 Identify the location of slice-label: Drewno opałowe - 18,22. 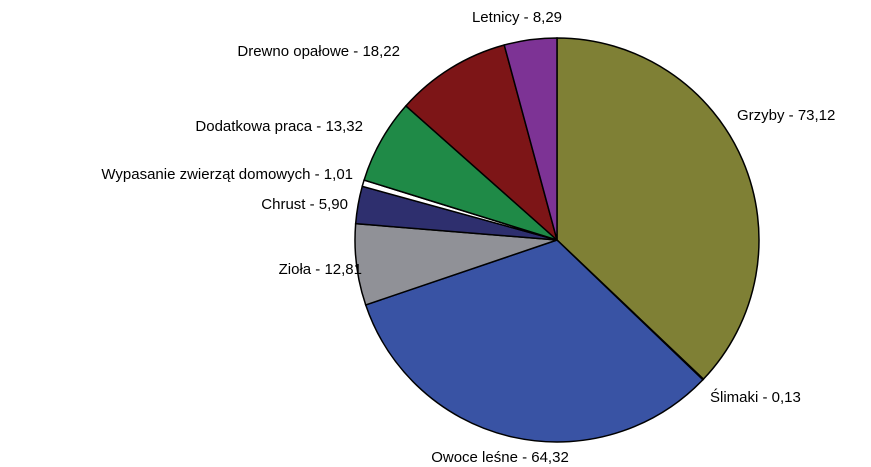
(318, 51).